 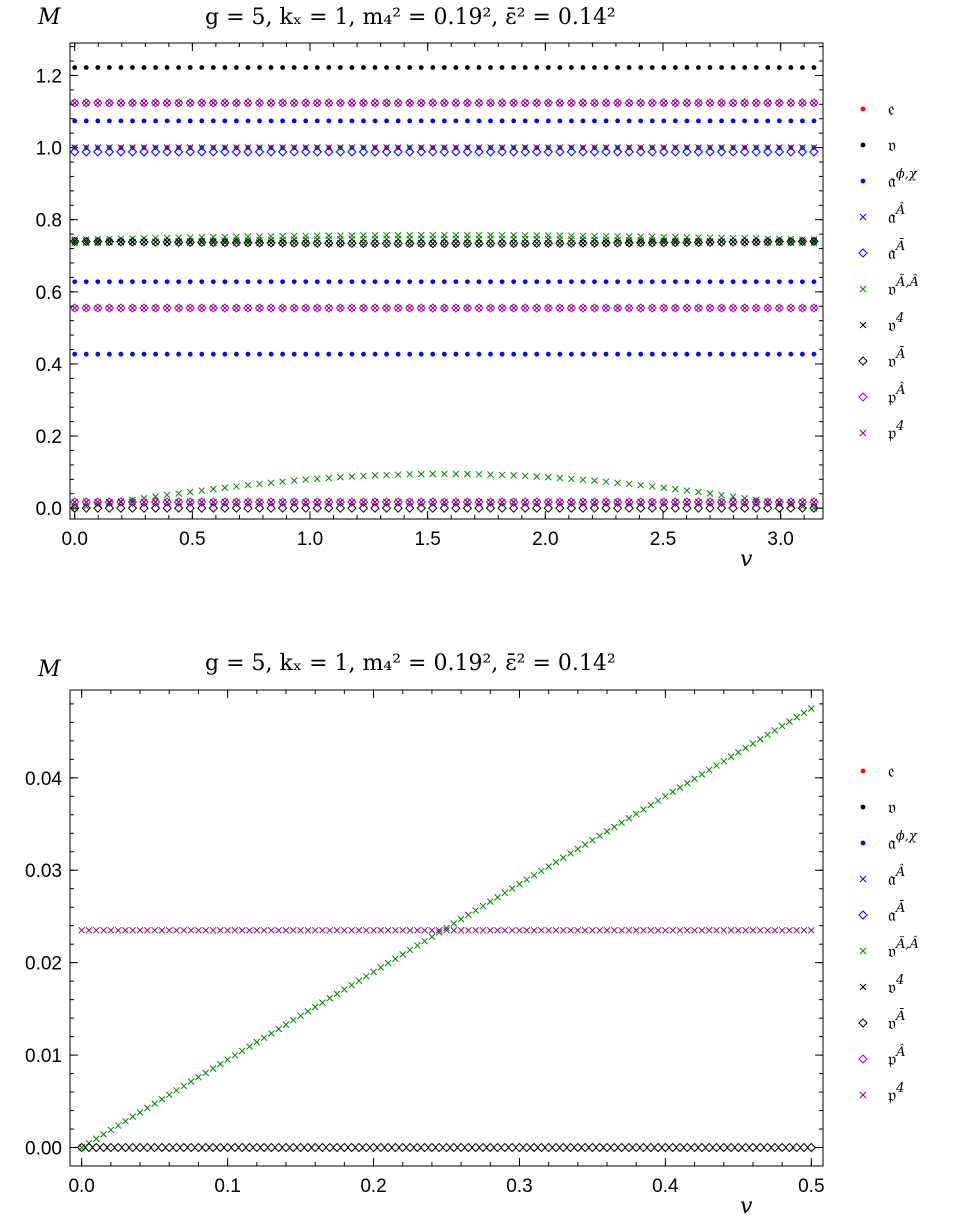 I want to click on legend-label: 𝔳, so click(x=892, y=807).